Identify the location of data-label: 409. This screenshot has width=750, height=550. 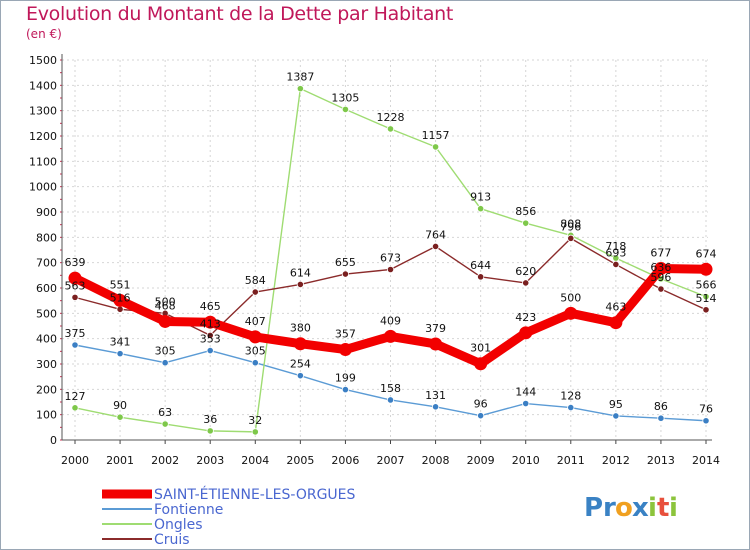
(390, 320).